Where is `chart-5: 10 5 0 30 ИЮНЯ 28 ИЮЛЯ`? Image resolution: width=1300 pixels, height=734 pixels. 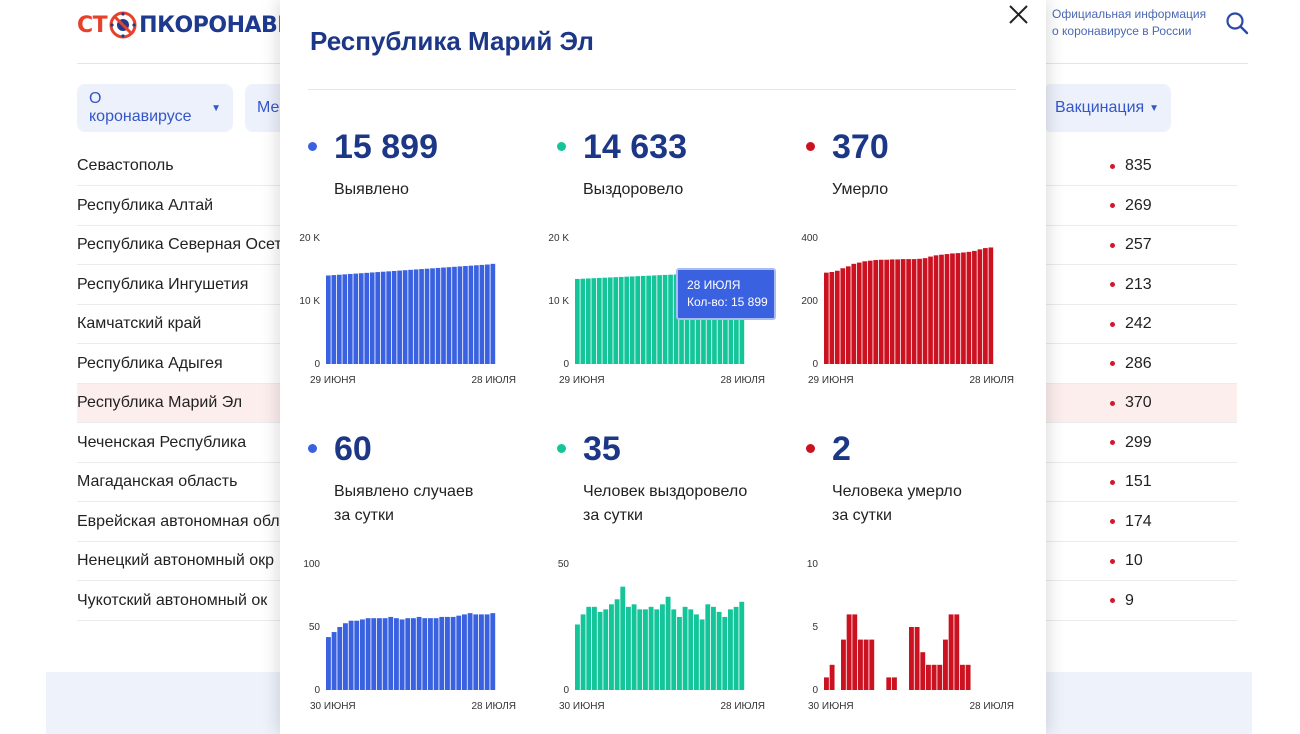
chart-5: 10 5 0 30 ИЮНЯ 28 ИЮЛЯ is located at coordinates (909, 632).